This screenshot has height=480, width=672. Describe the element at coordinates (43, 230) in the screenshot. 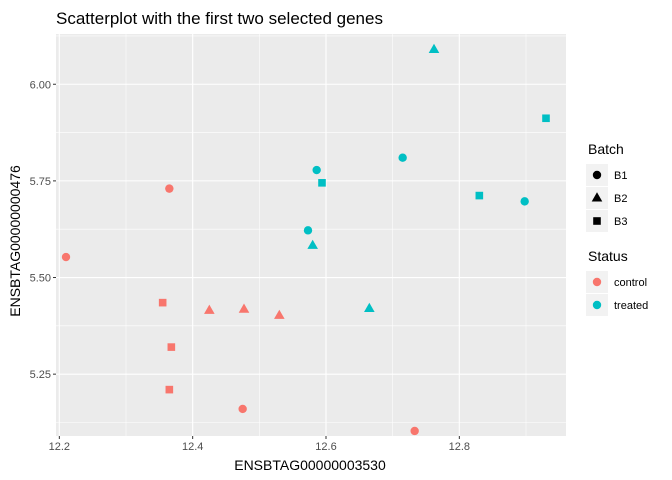

I see `y-axis-ticks: 5.25 5.50 5.75 6.00` at that location.